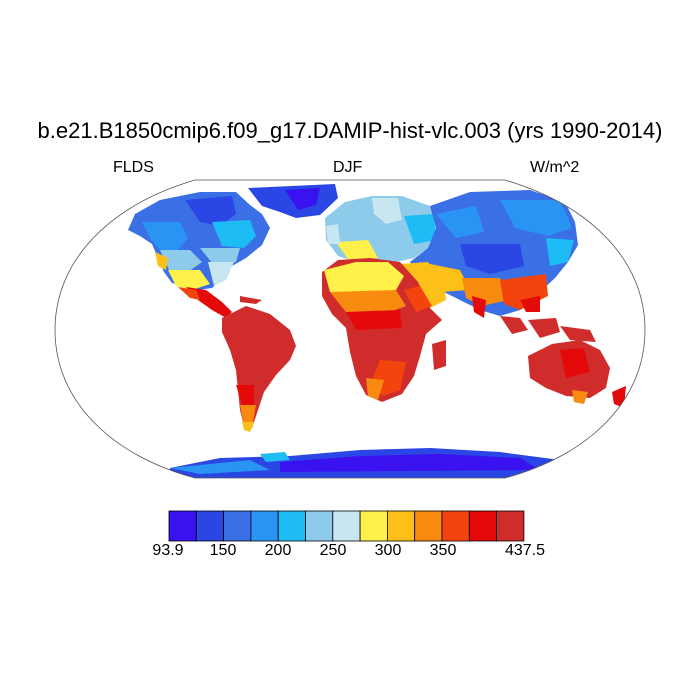 This screenshot has height=700, width=700. Describe the element at coordinates (348, 167) in the screenshot. I see `season-label: DJF` at that location.